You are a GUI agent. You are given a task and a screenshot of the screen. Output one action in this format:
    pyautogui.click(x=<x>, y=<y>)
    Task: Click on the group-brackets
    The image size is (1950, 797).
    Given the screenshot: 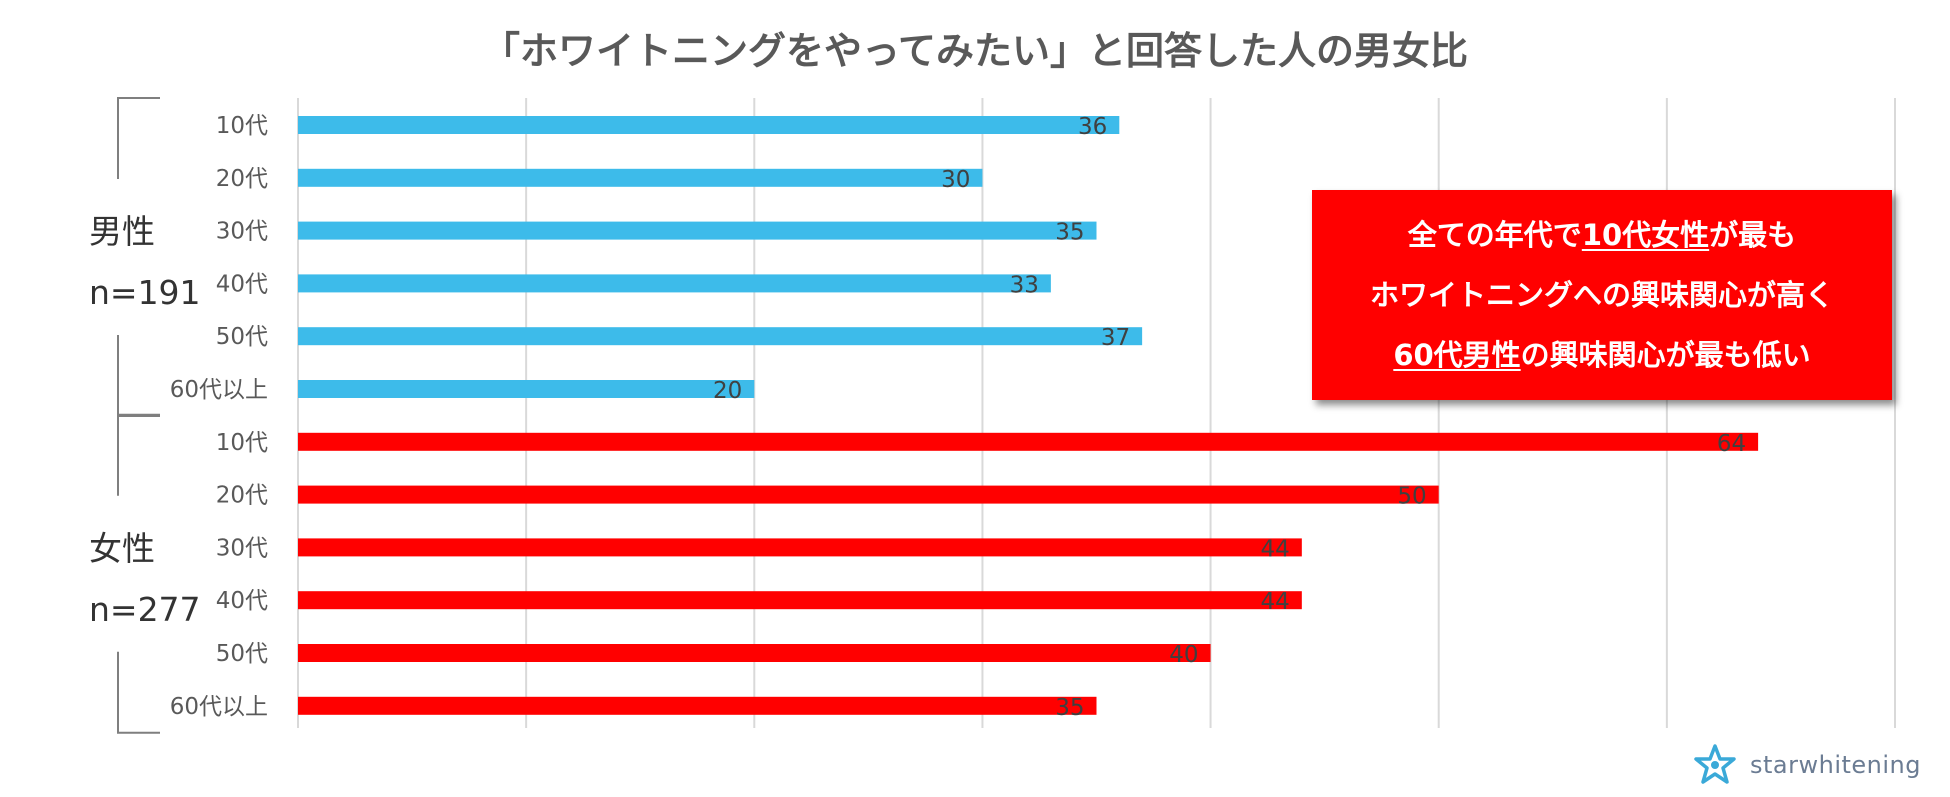 What is the action you would take?
    pyautogui.click(x=138, y=415)
    